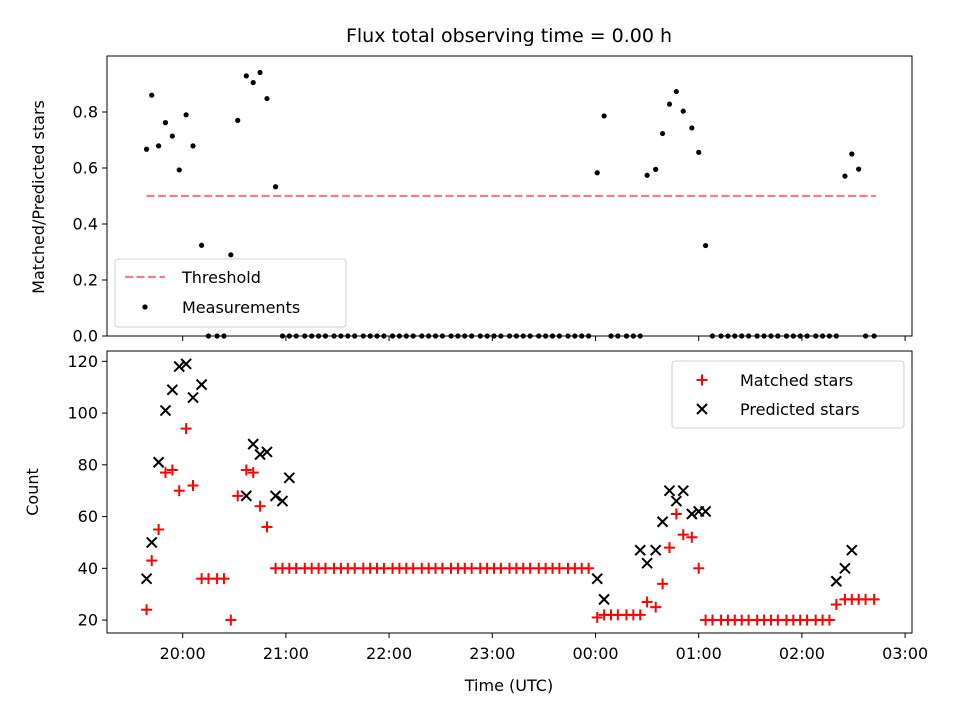  I want to click on legend-threshold-label: Threshold, so click(221, 277).